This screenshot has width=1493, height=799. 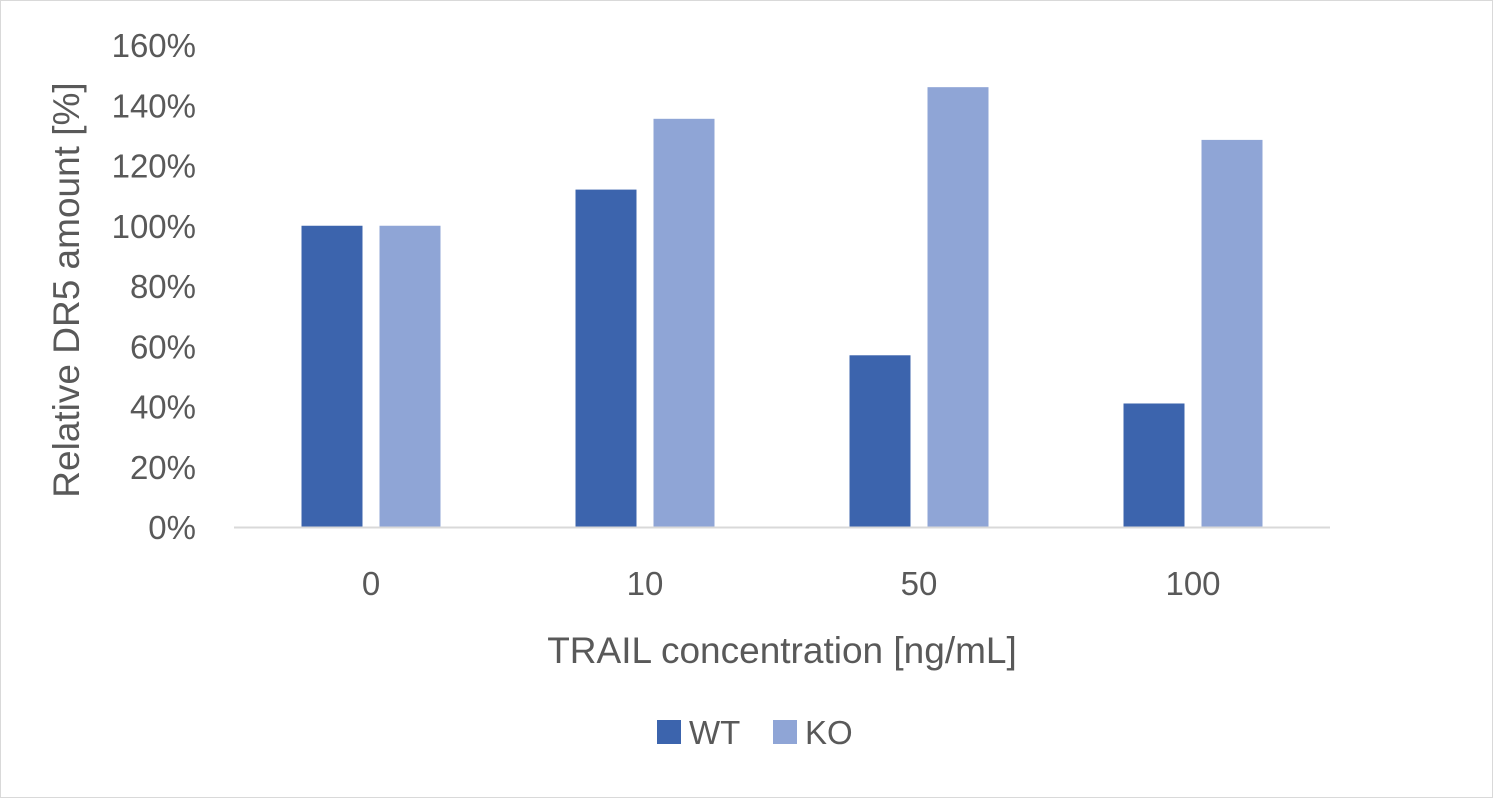 I want to click on x-tick-label: 0, so click(x=371, y=583).